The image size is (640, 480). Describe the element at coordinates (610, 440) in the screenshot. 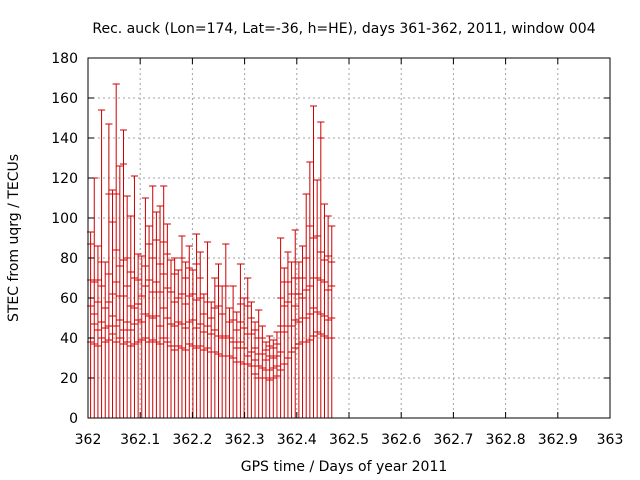

I see `x-tick-label: 363` at that location.